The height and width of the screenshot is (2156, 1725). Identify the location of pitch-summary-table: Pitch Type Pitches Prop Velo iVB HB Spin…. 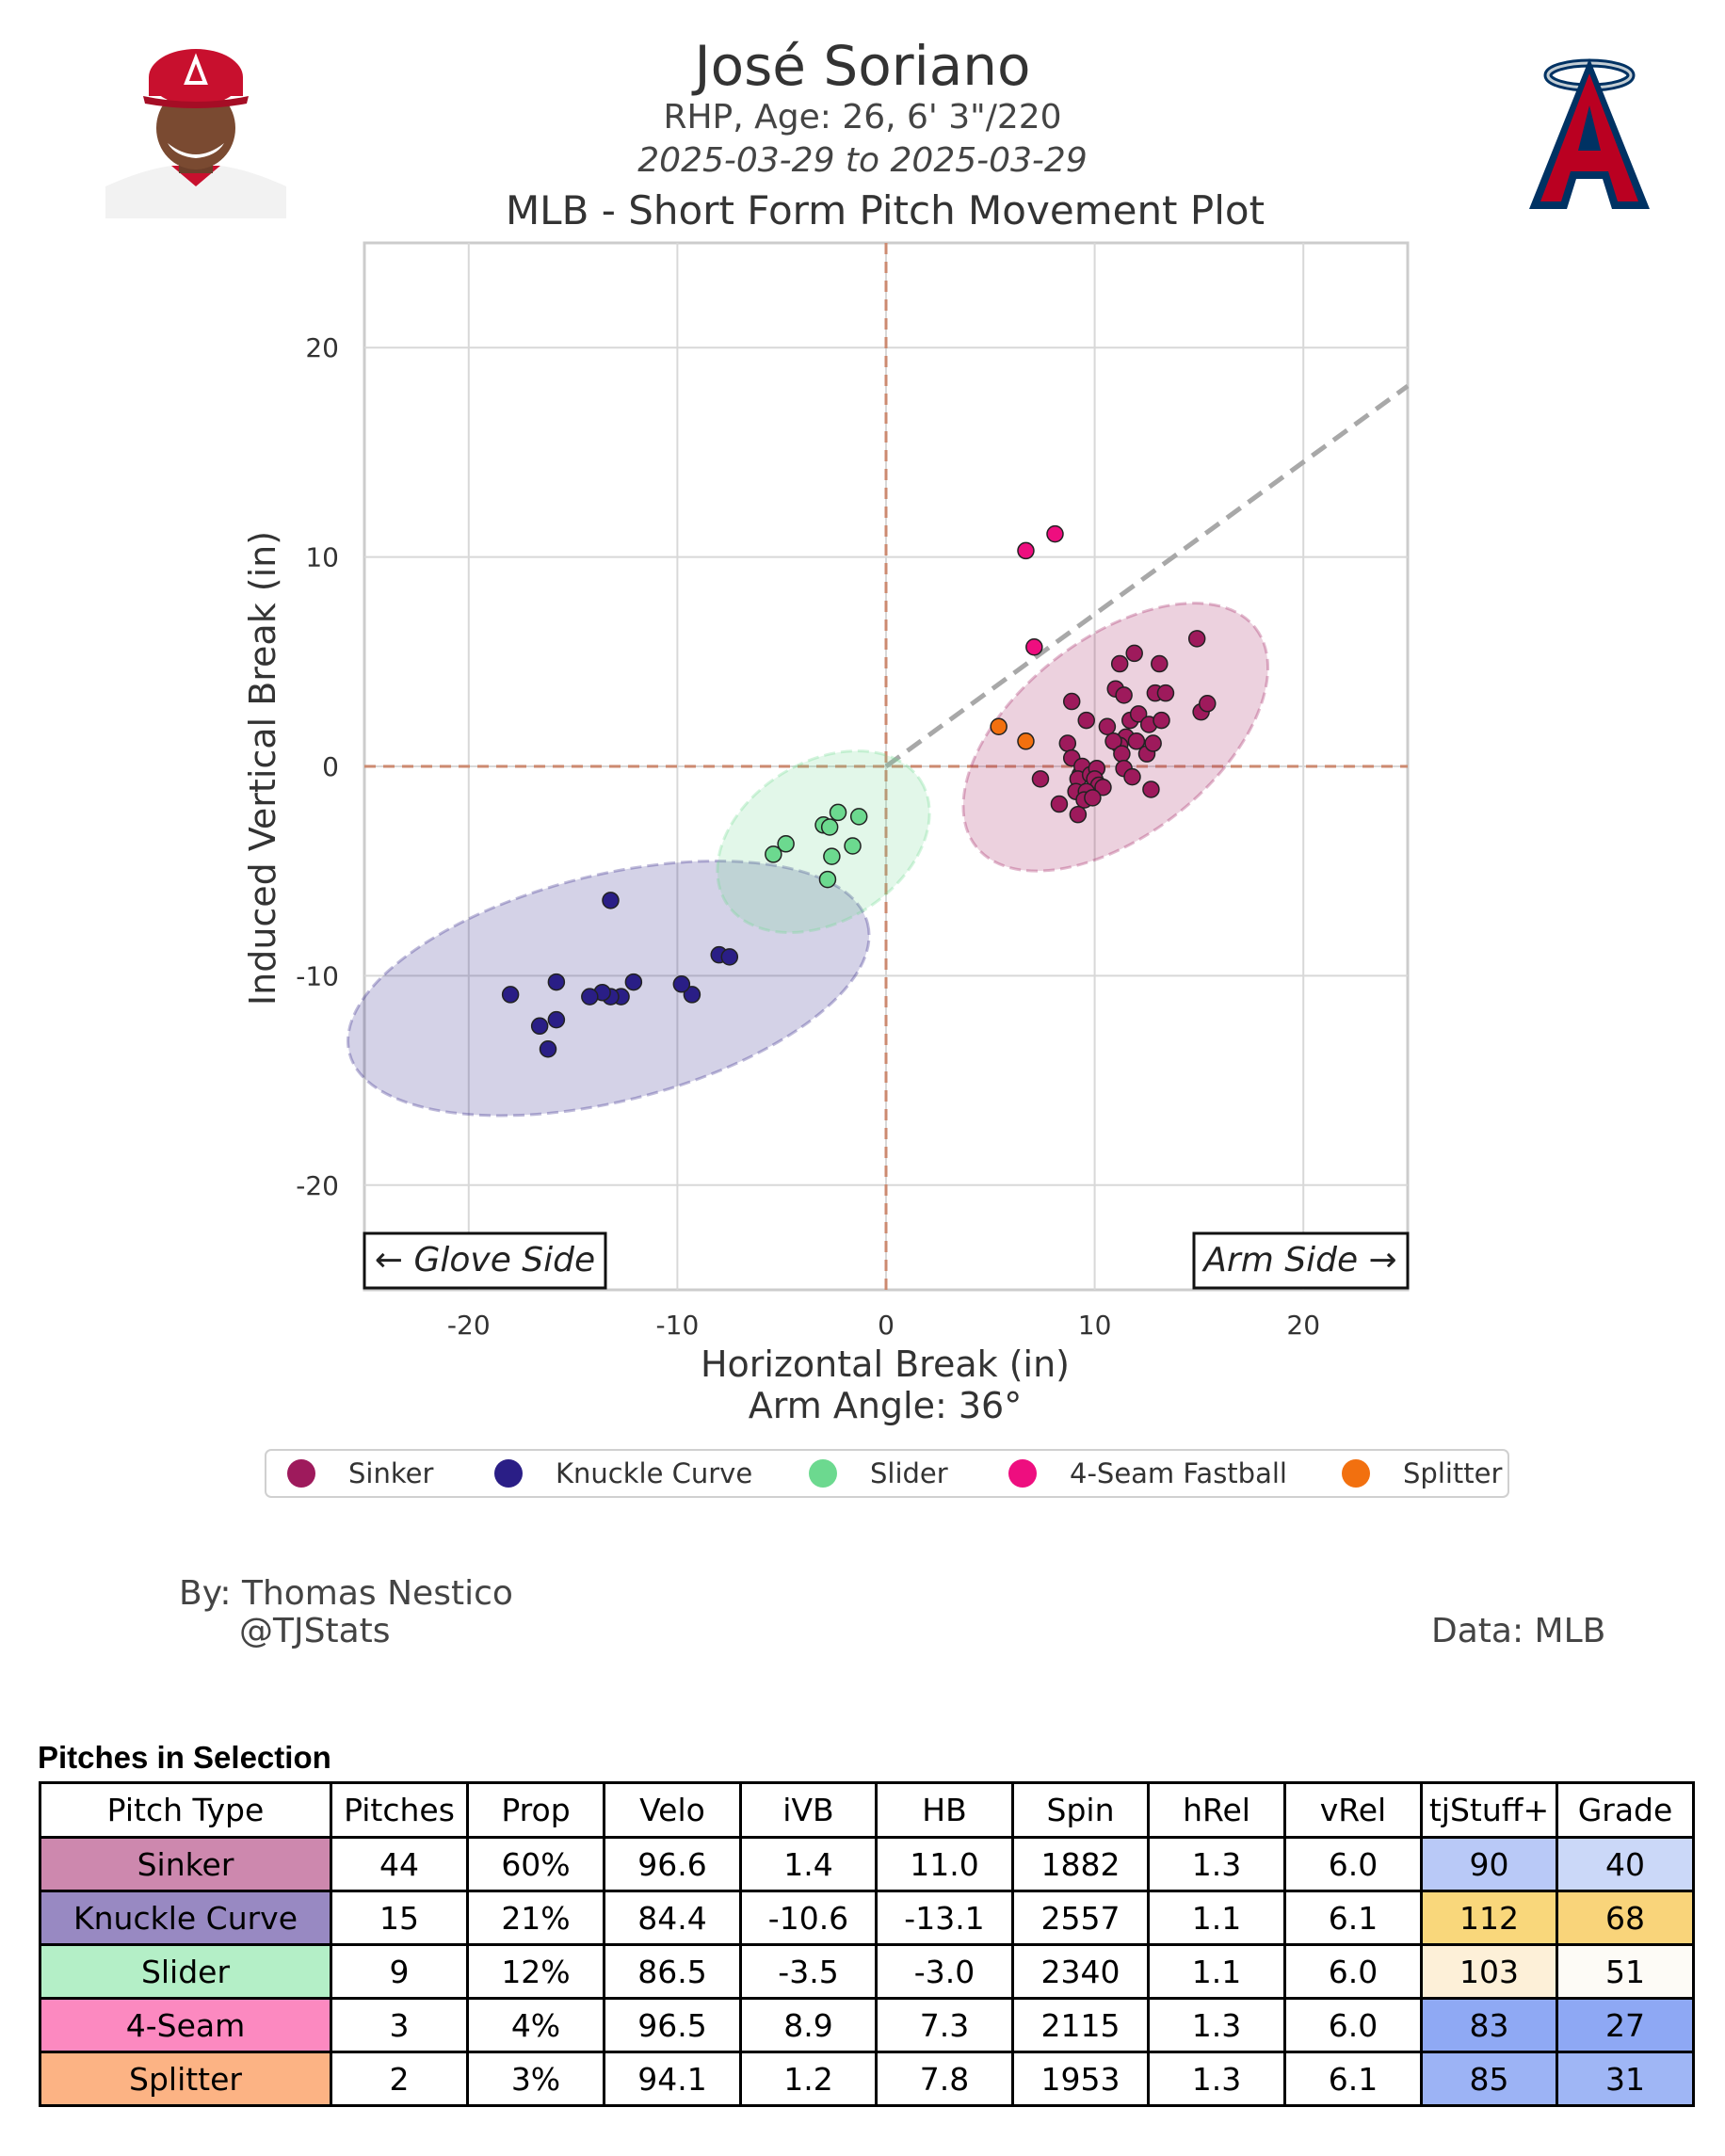
(867, 1944).